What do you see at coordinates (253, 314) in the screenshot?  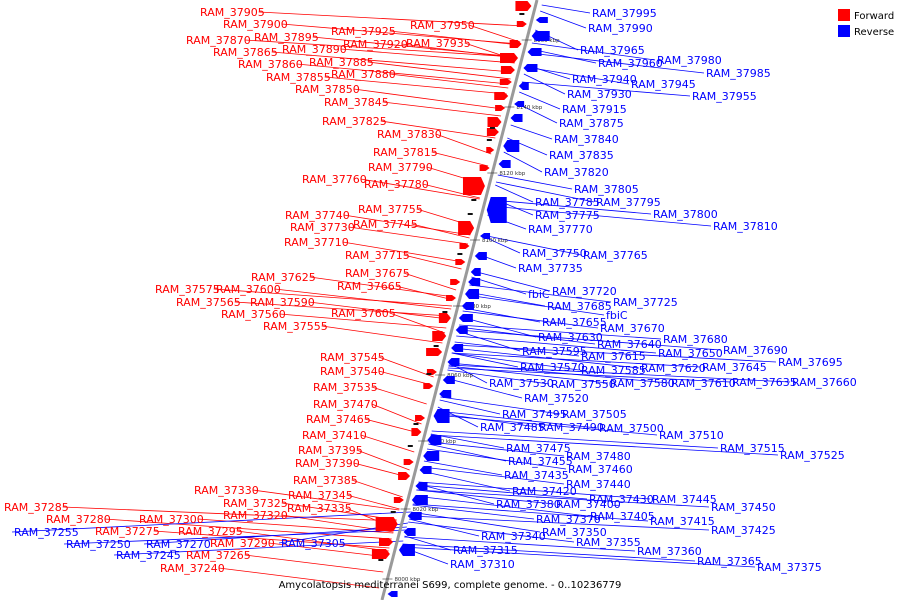 I see `forward-gene-label: RAM_37560` at bounding box center [253, 314].